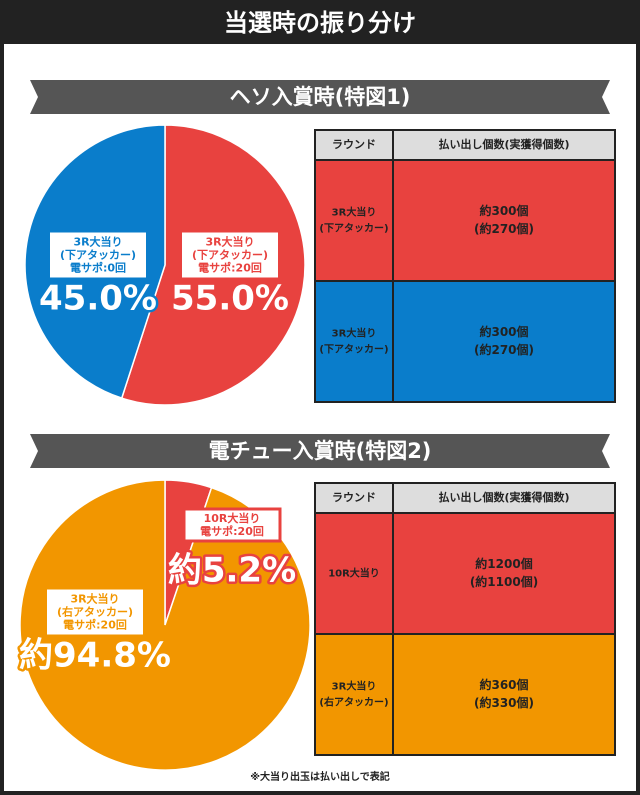 The image size is (640, 795). Describe the element at coordinates (503, 684) in the screenshot. I see `table-text: 約360個` at that location.